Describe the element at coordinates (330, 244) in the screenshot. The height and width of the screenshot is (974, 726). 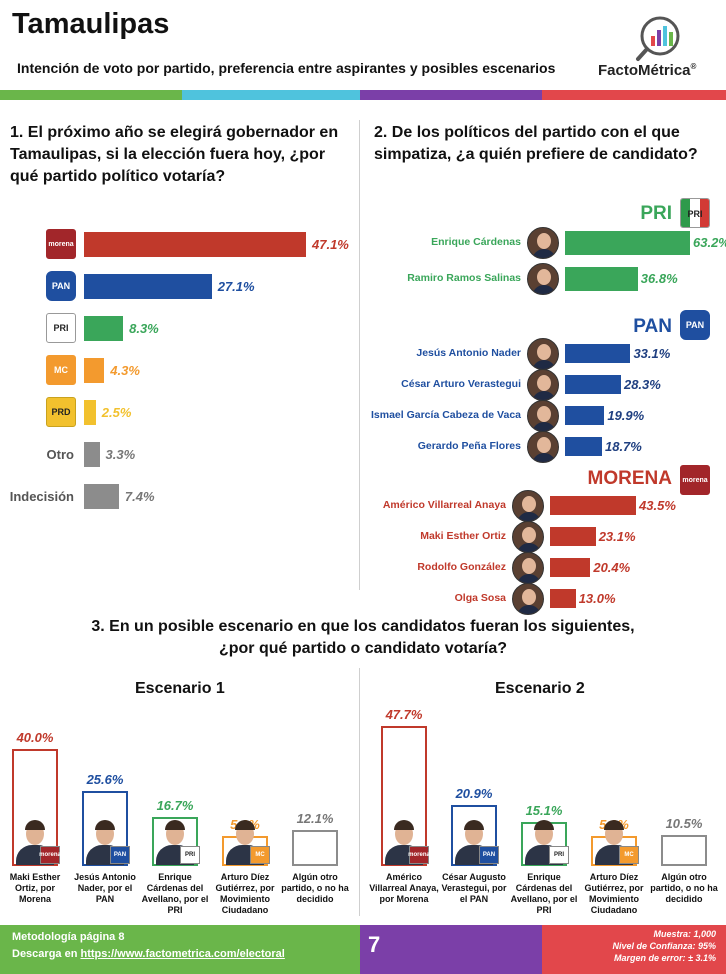
I see `value-label: 47.1%` at that location.